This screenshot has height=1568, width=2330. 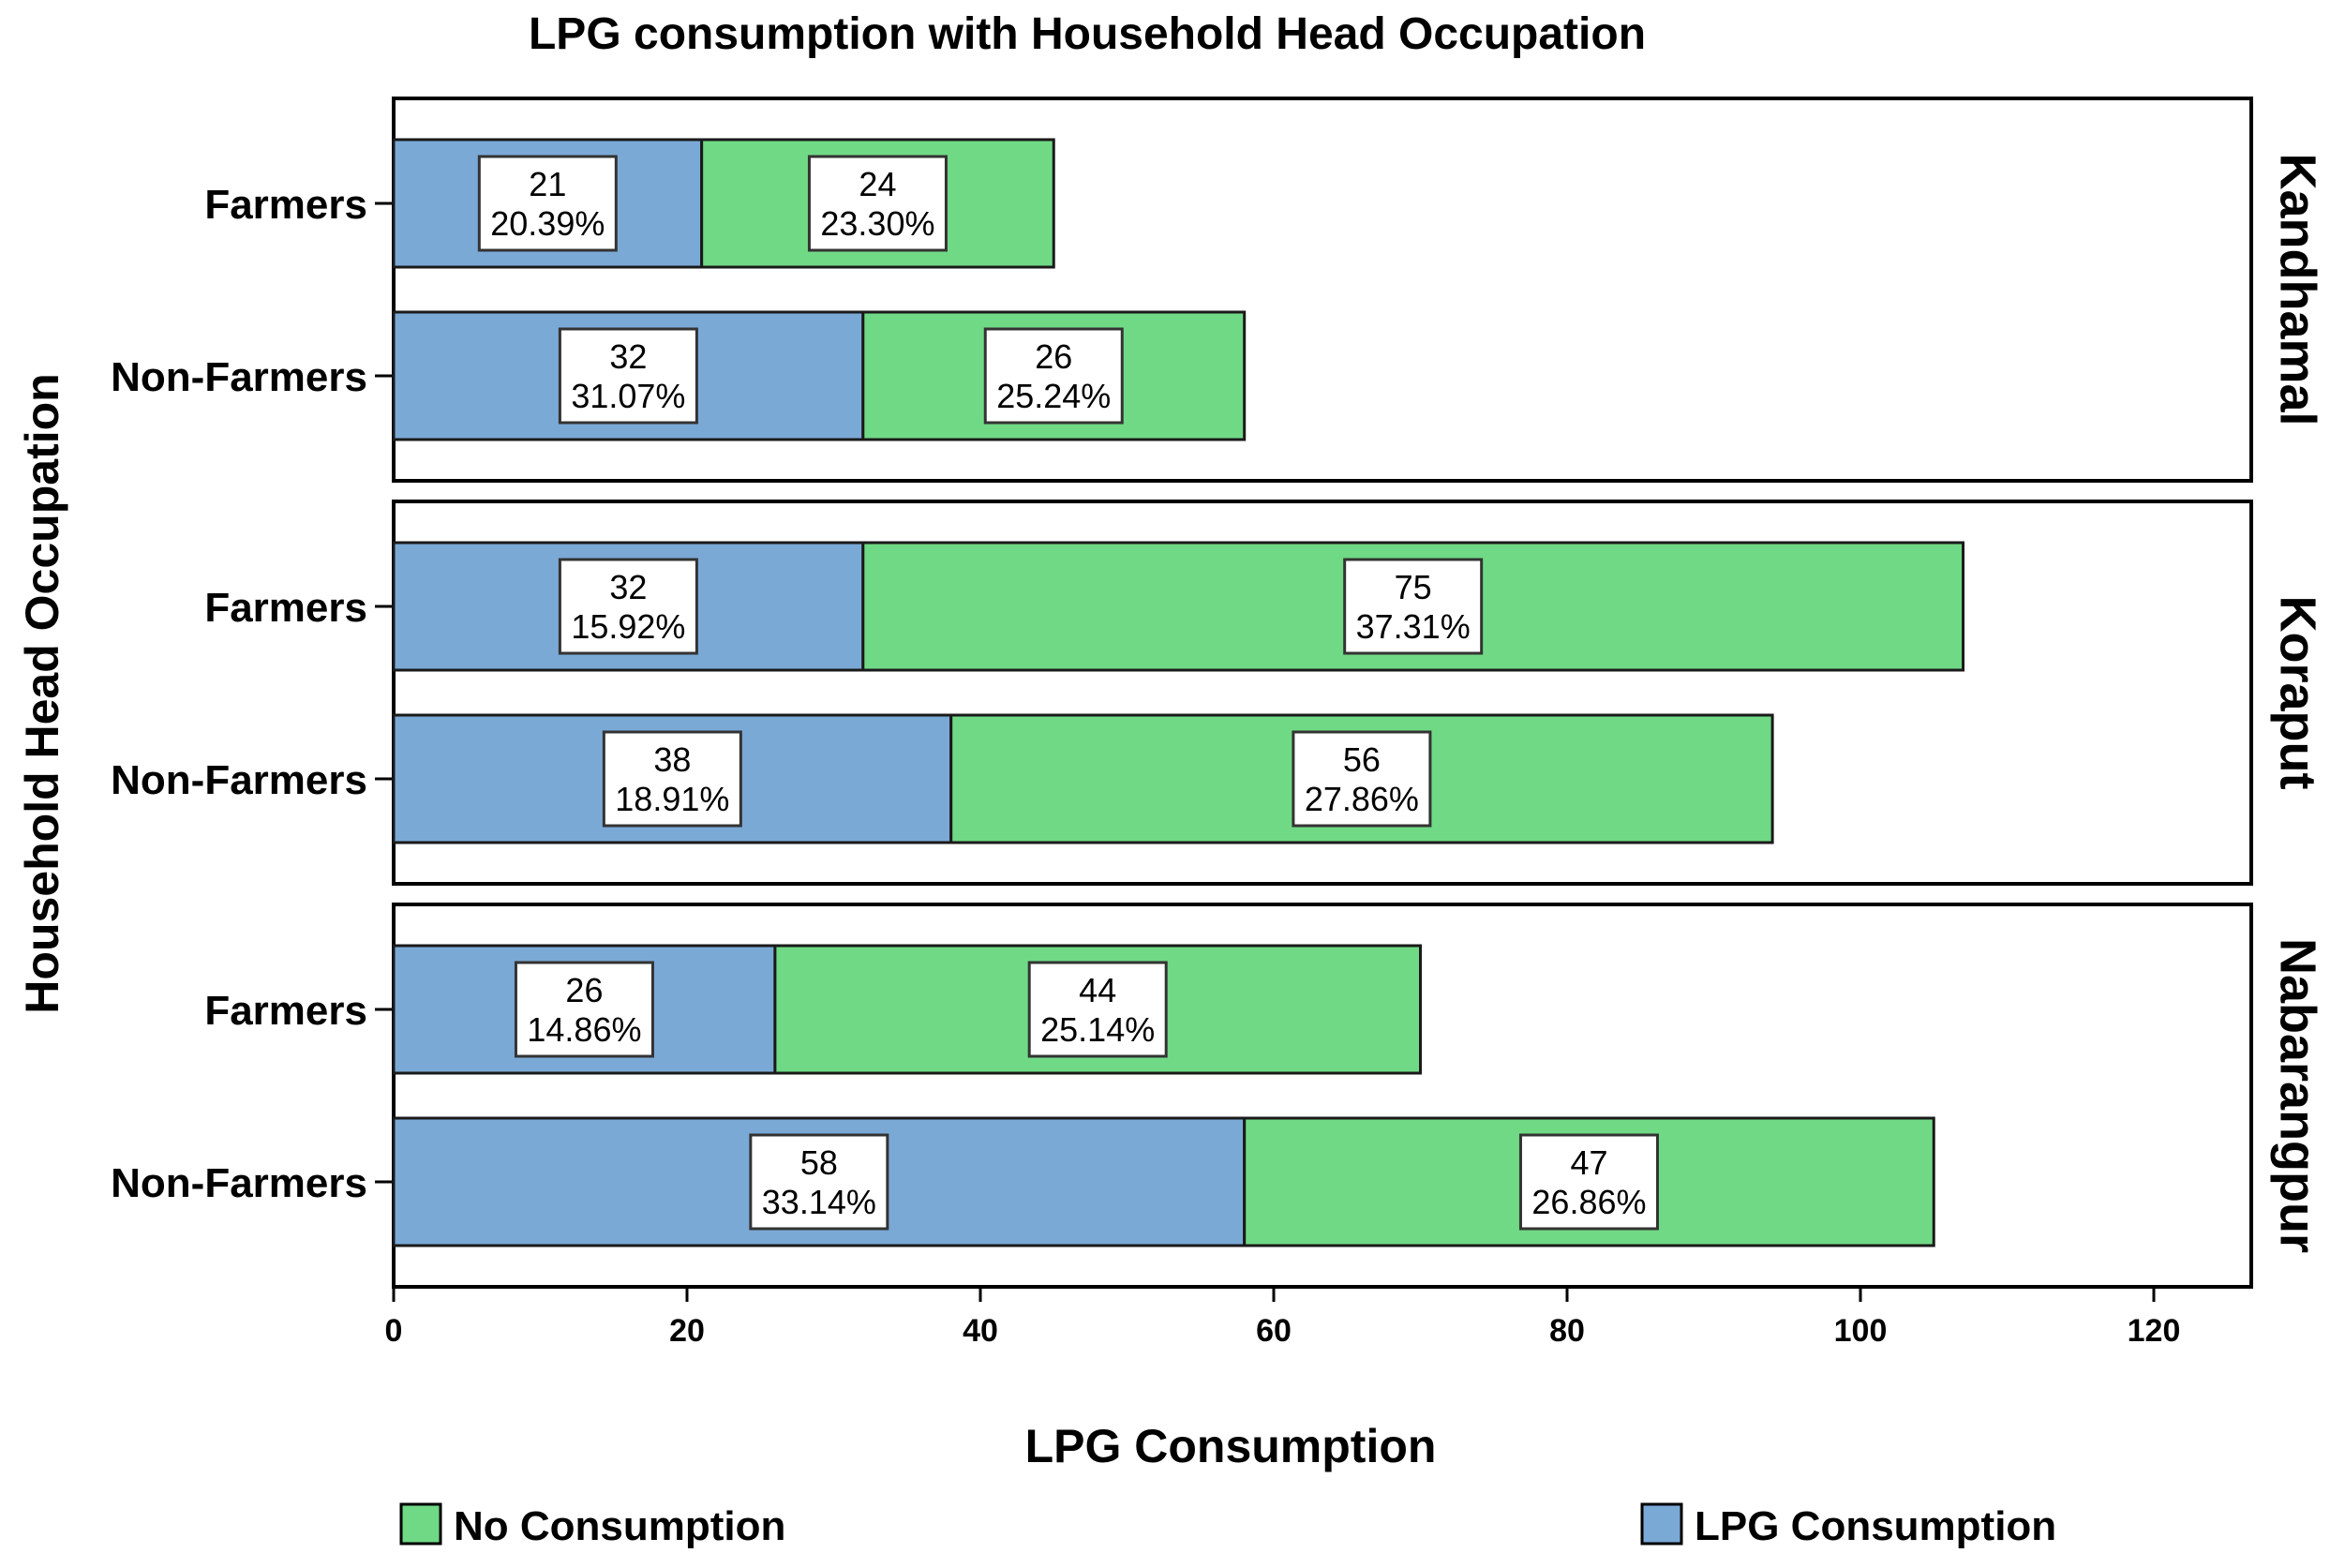 I want to click on legend: No Consumption LPG Consumption, so click(x=1227, y=1525).